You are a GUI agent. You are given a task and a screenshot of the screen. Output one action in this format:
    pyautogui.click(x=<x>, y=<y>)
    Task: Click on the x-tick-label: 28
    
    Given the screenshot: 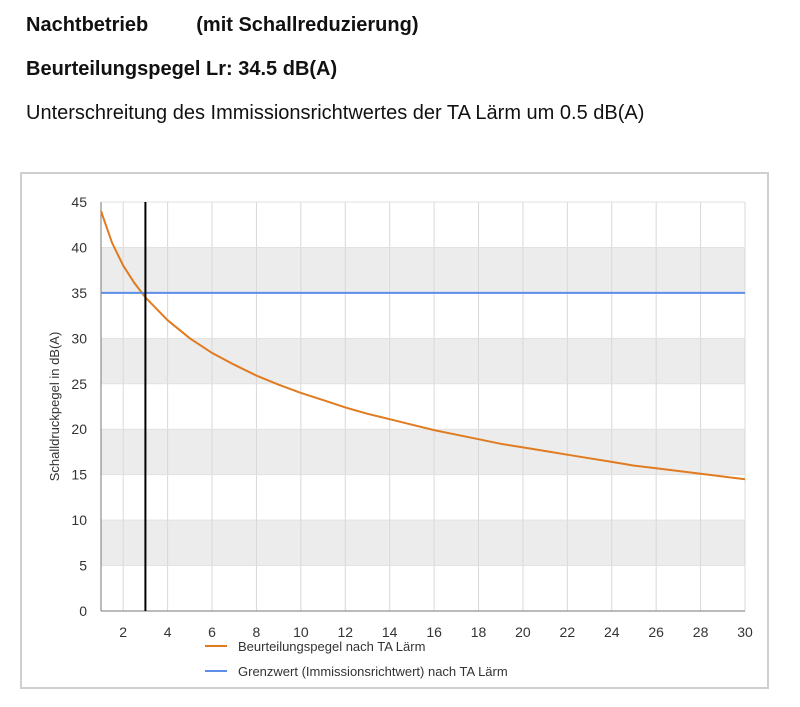 What is the action you would take?
    pyautogui.click(x=701, y=632)
    